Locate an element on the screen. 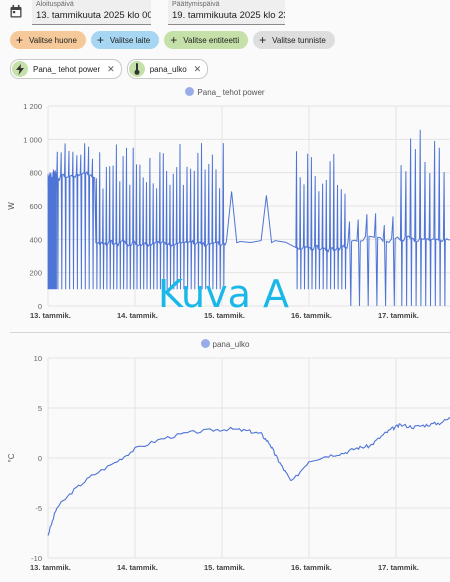 Image resolution: width=450 pixels, height=582 pixels. temperature-chart-legend: pana_ulko is located at coordinates (225, 344).